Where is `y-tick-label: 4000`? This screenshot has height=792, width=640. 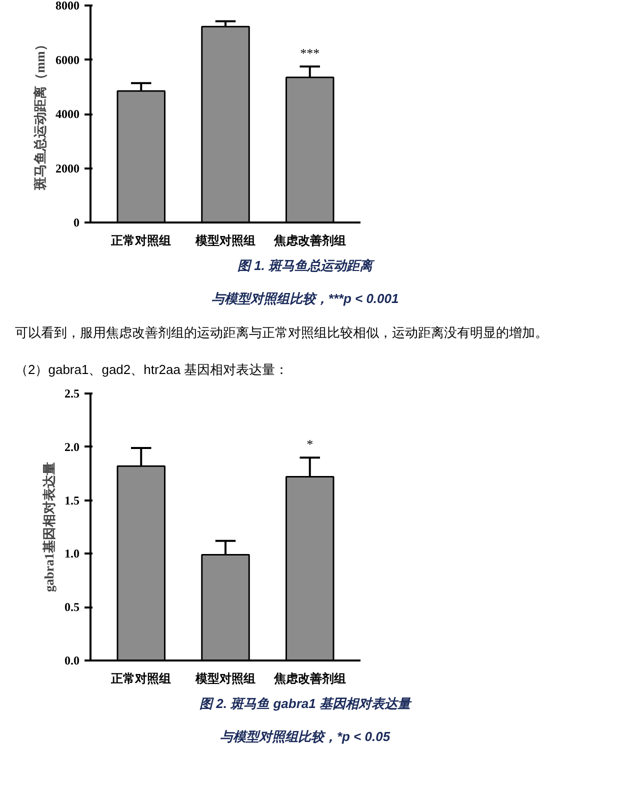
y-tick-label: 4000 is located at coordinates (68, 114).